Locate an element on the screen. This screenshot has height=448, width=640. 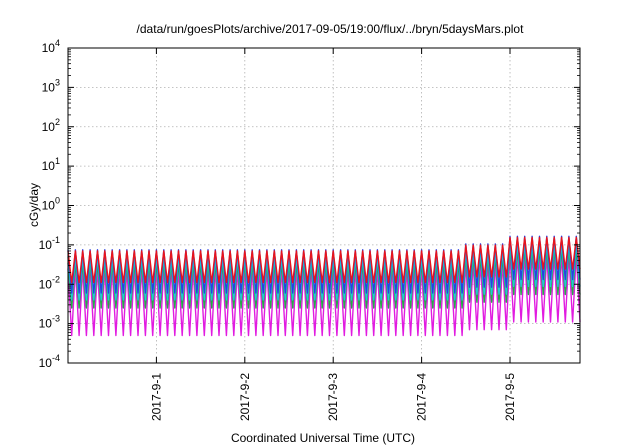
y-tick-label: 10⁻² is located at coordinates (49, 282).